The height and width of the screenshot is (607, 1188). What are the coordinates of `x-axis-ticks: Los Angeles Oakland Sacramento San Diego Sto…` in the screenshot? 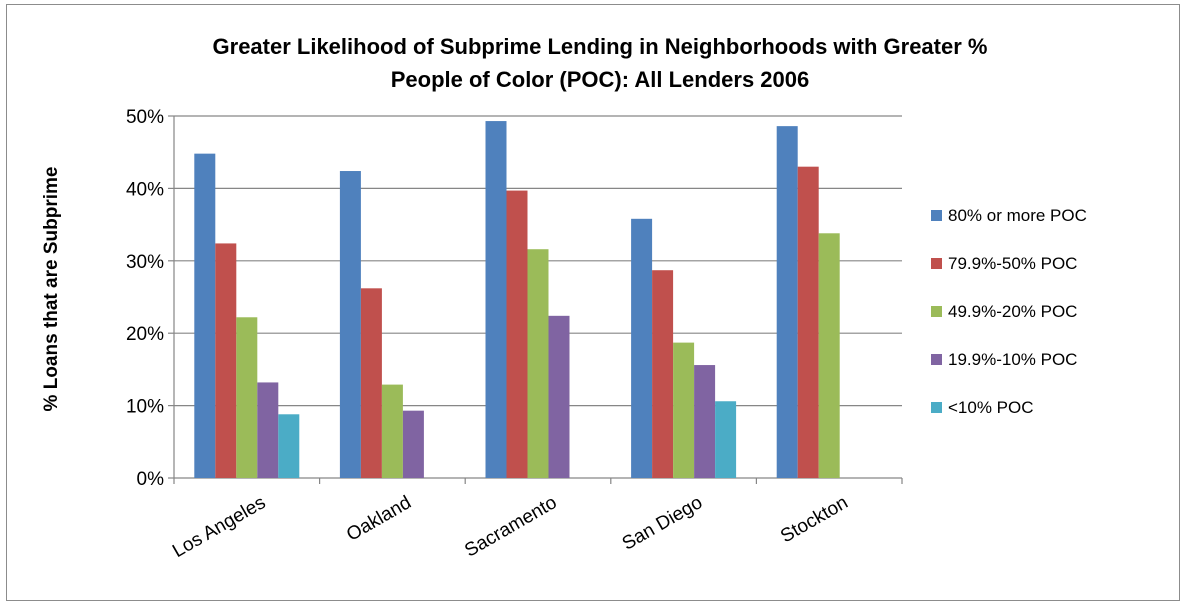 It's located at (510, 527).